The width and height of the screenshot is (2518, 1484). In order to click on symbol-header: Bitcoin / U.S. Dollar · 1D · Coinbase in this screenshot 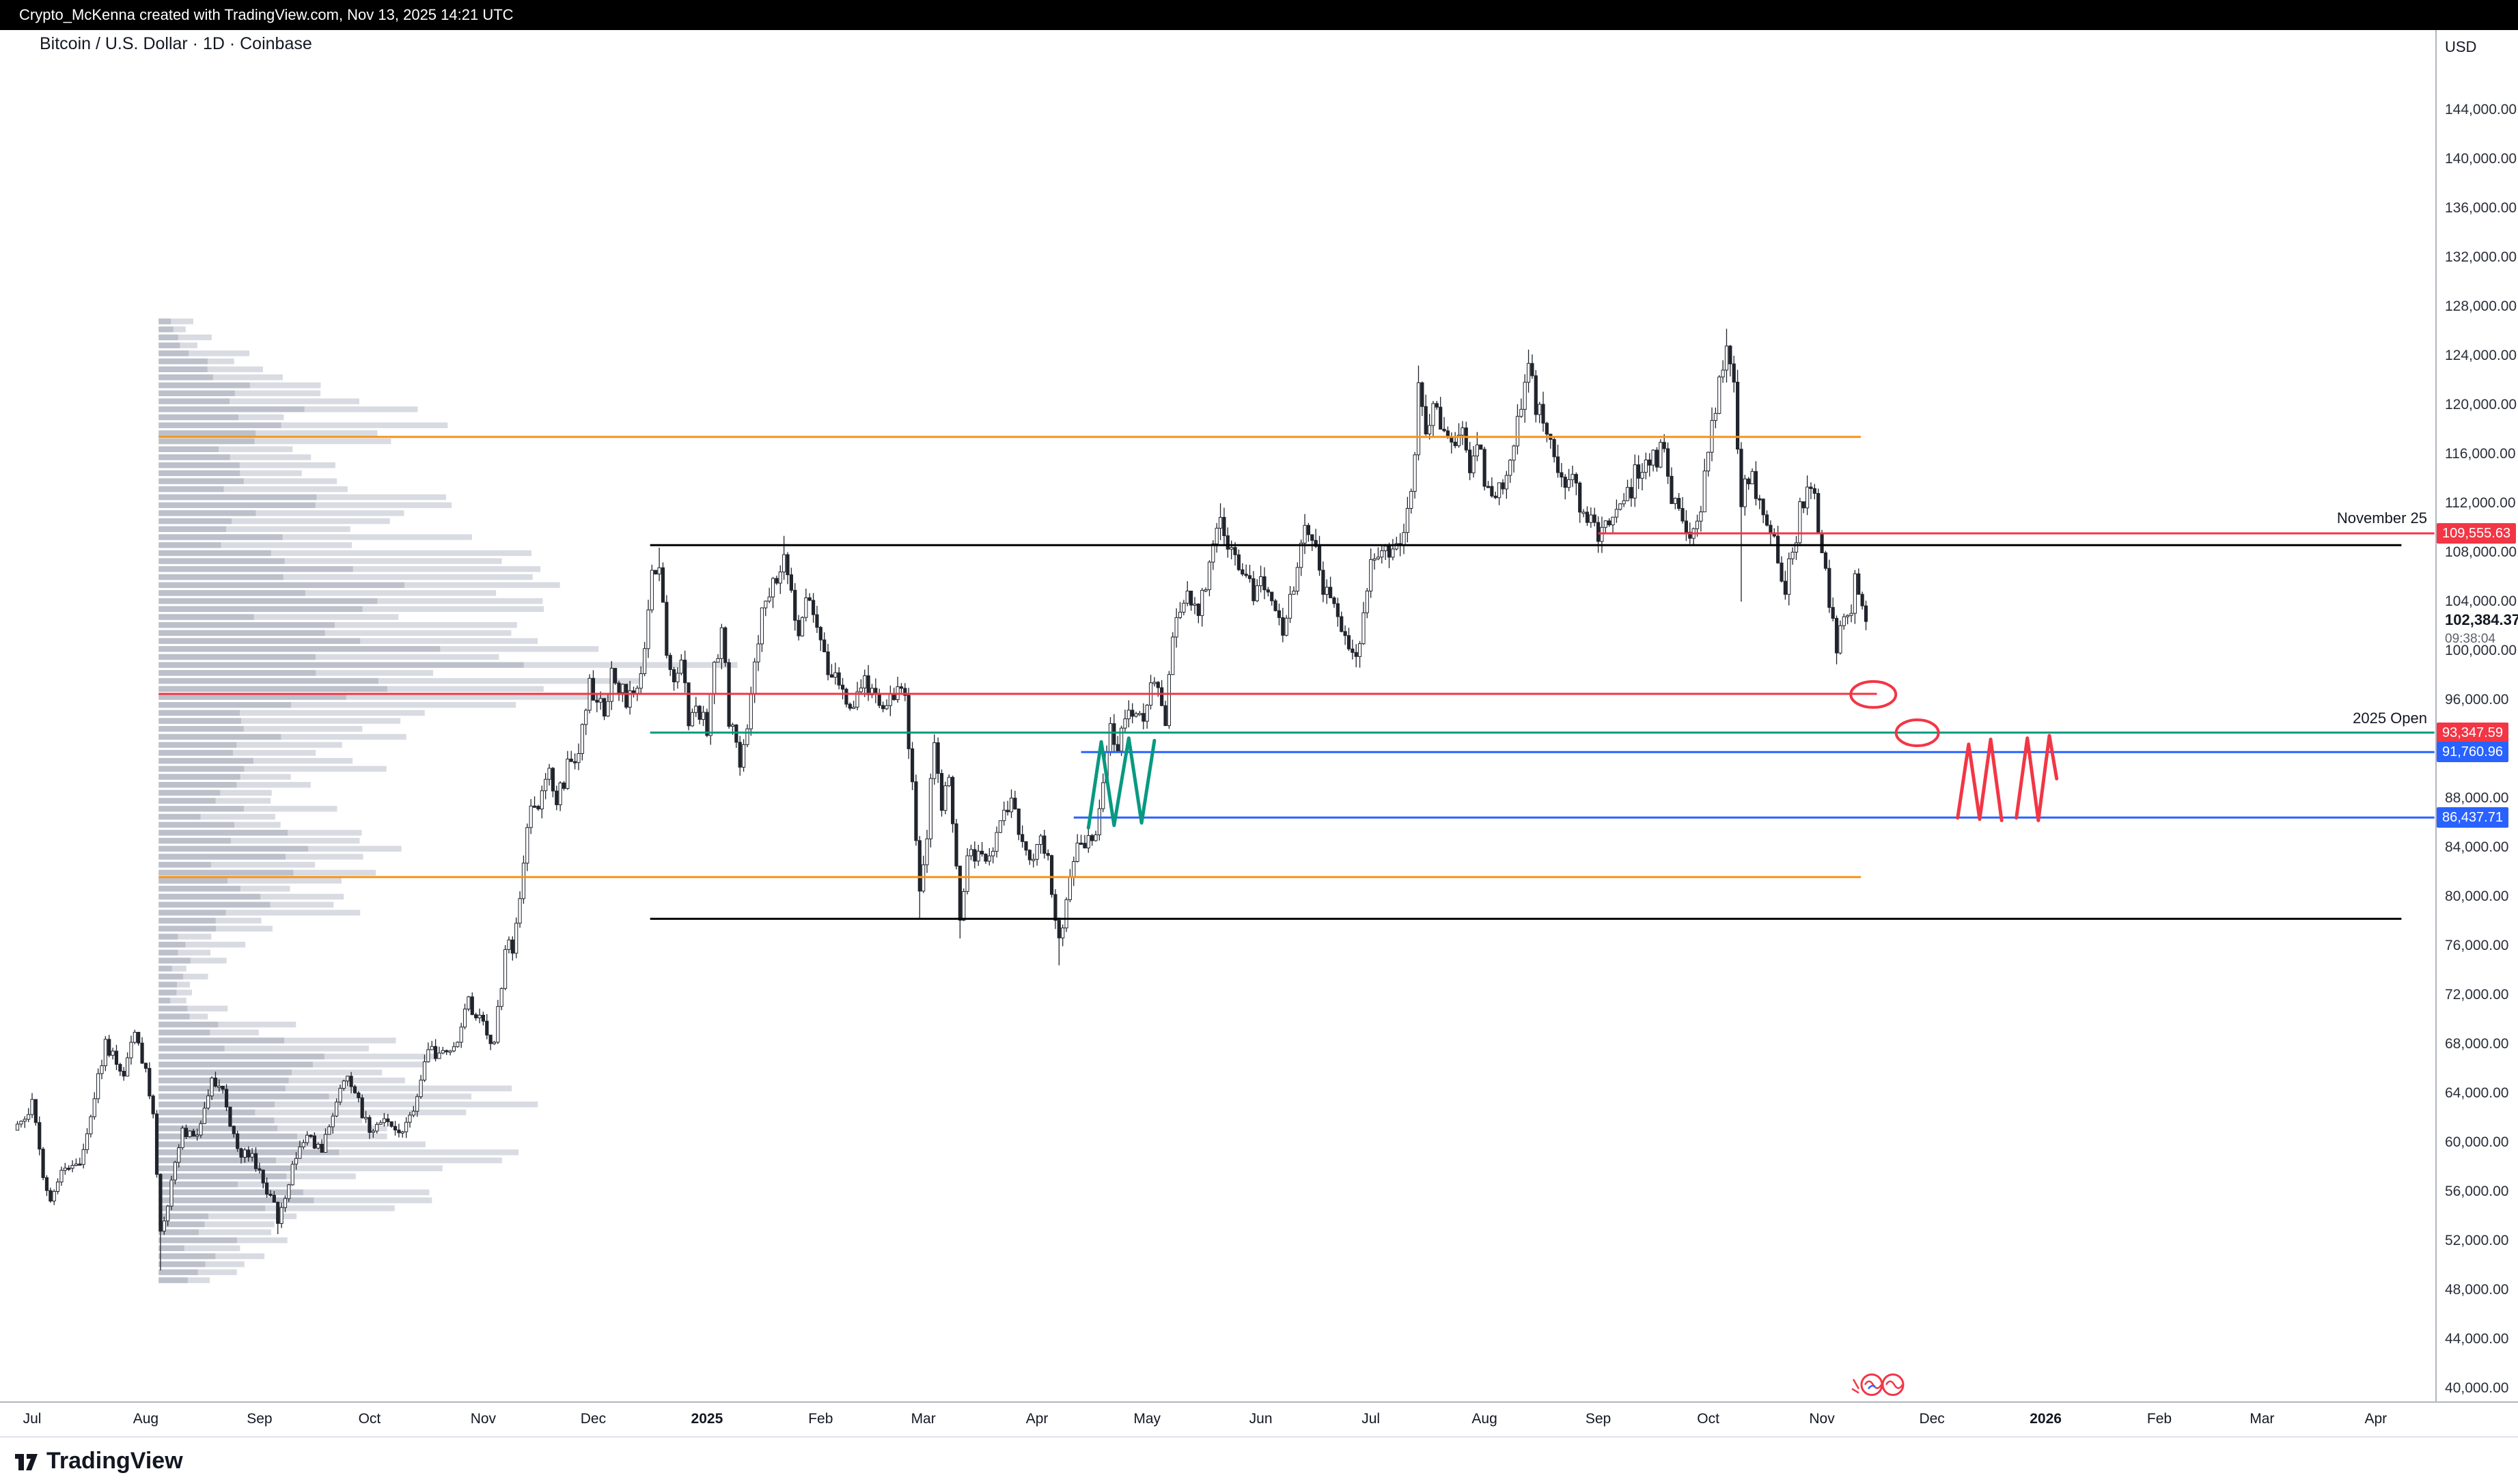, I will do `click(176, 44)`.